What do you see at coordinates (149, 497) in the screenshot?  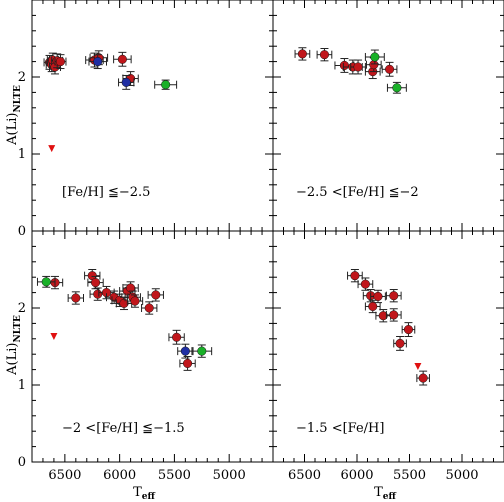 I see `x-axis-title-sub: eff` at bounding box center [149, 497].